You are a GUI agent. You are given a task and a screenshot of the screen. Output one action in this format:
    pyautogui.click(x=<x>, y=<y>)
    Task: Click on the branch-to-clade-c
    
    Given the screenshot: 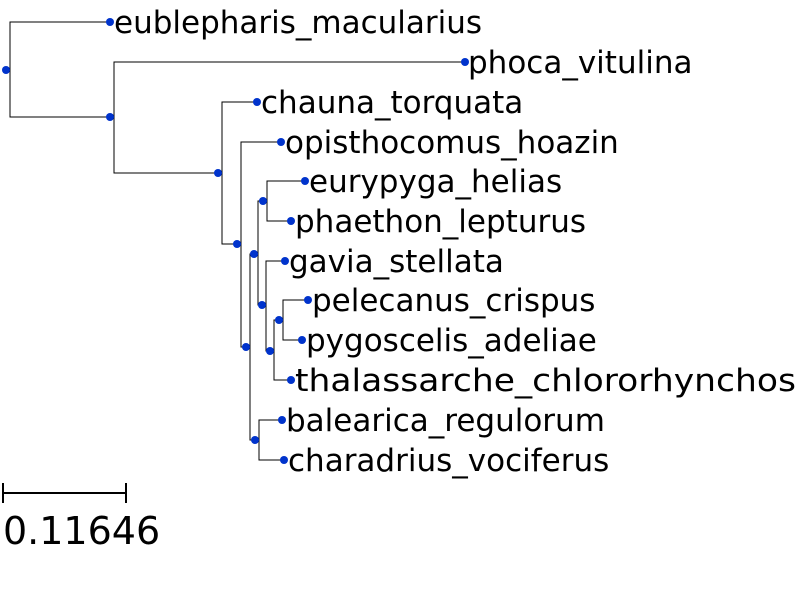 What is the action you would take?
    pyautogui.click(x=229, y=209)
    